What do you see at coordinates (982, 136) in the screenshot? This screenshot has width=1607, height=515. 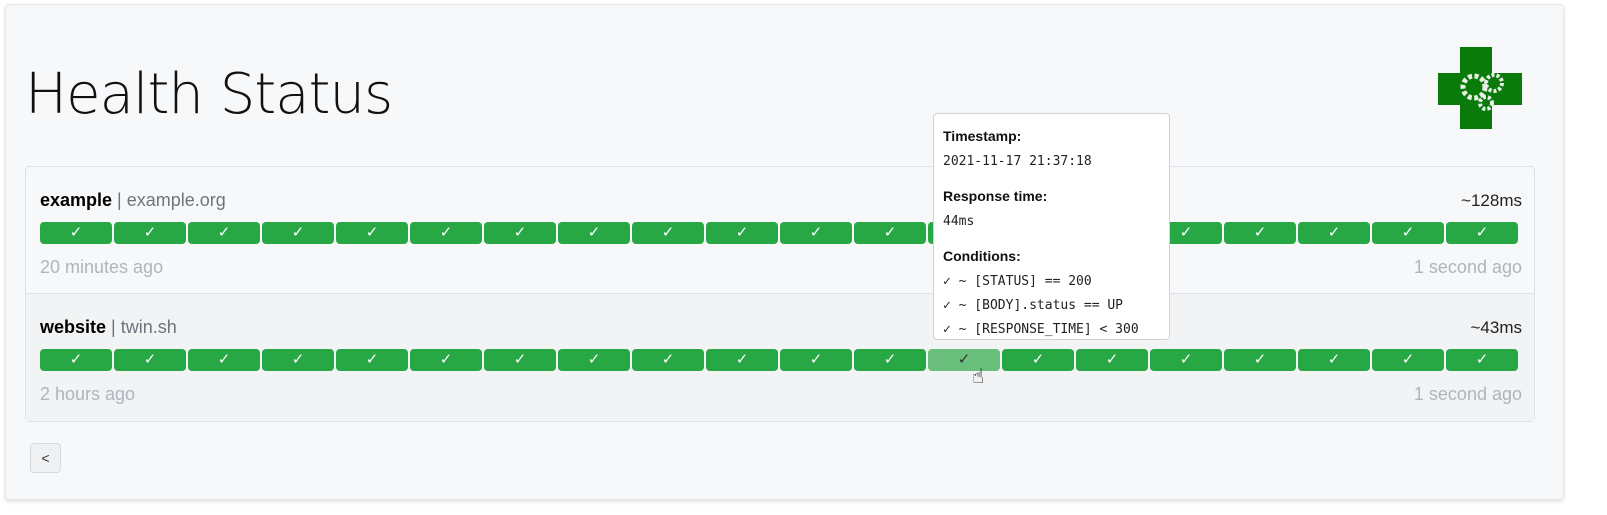 I see `timestamp-label: Timestamp:` at bounding box center [982, 136].